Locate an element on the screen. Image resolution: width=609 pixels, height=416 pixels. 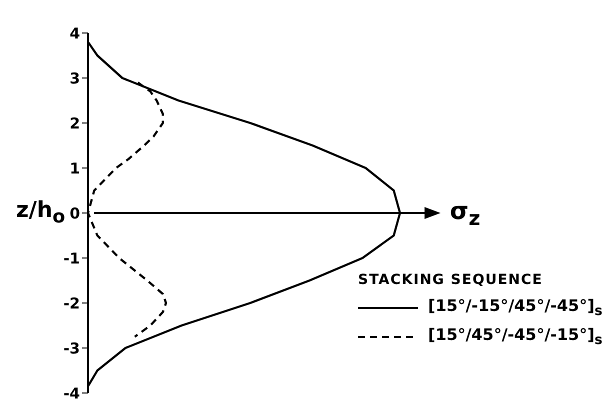
y-tick-label: 1 is located at coordinates (75, 168).